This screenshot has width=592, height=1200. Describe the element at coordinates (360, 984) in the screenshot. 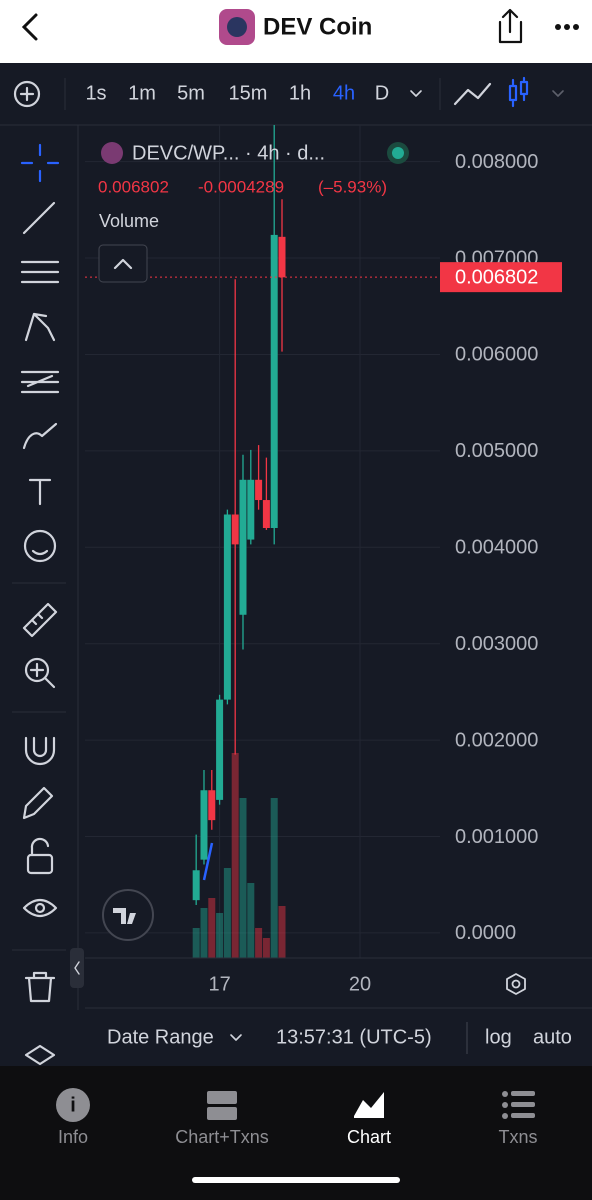

I see `x-tick-label: 20` at that location.